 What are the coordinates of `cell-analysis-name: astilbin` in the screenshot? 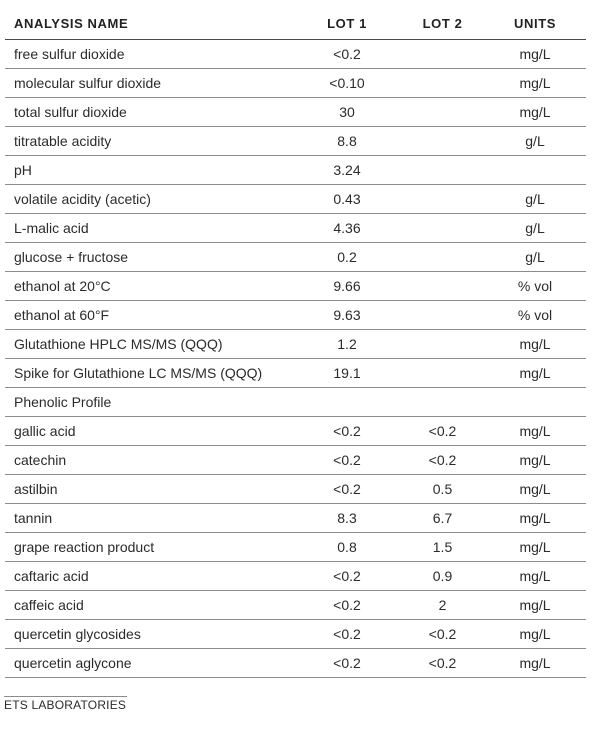 It's located at (149, 489).